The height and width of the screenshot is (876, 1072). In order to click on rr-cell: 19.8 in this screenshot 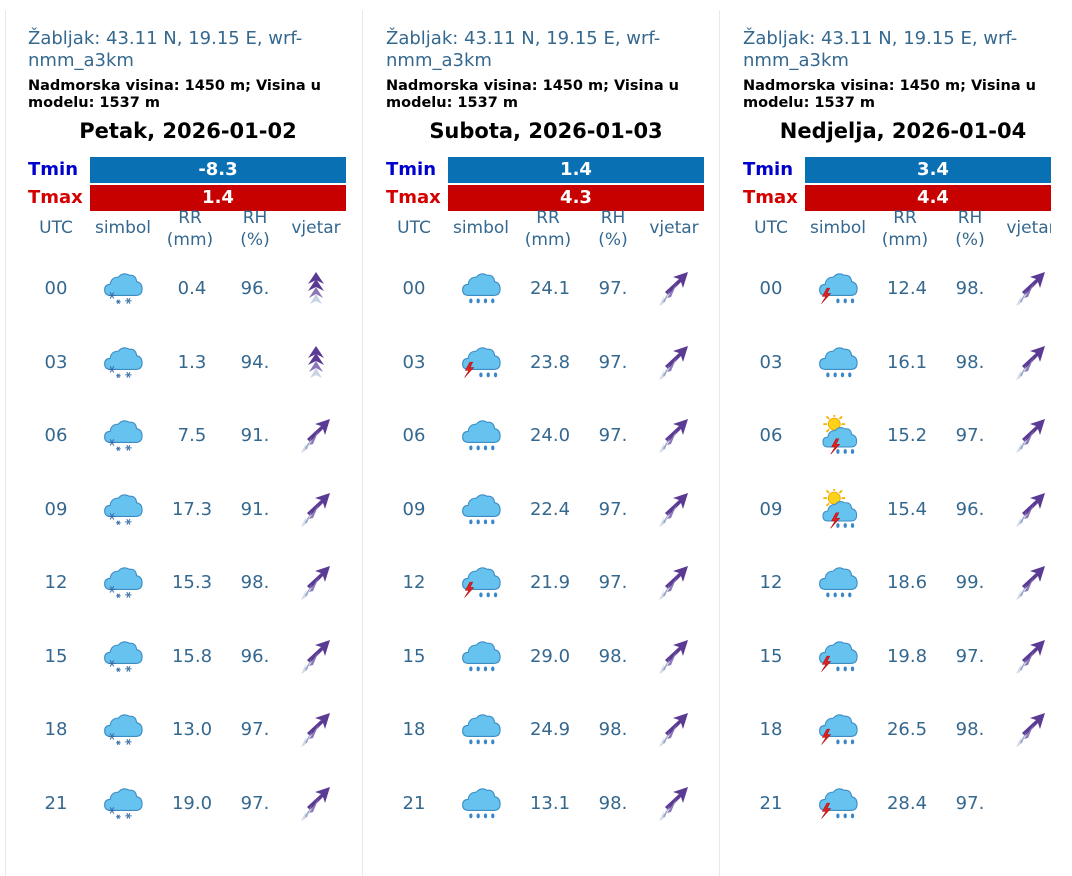, I will do `click(907, 656)`.